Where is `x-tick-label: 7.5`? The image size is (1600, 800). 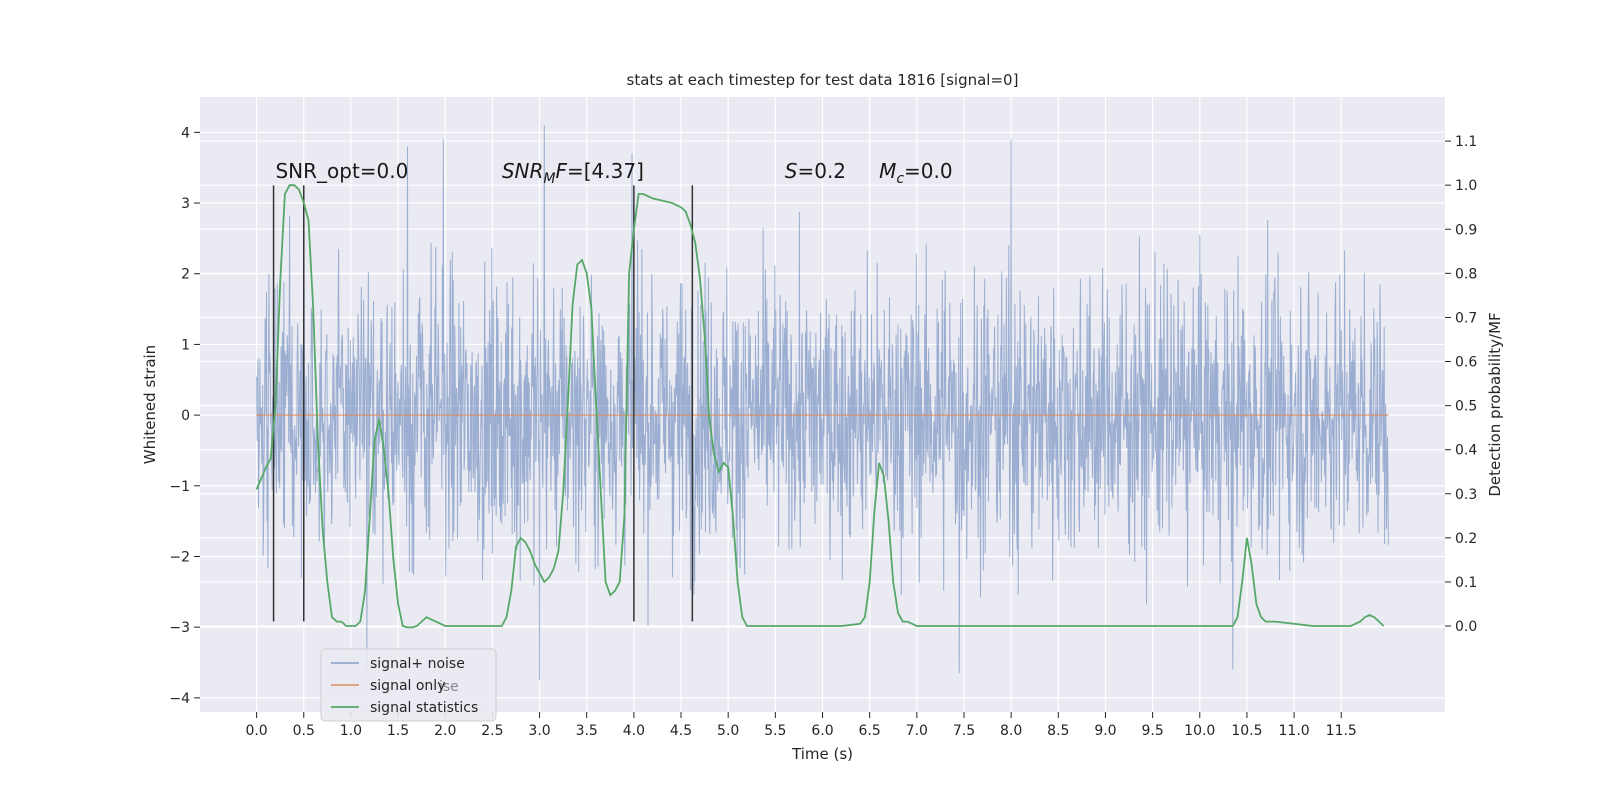
x-tick-label: 7.5 is located at coordinates (964, 731).